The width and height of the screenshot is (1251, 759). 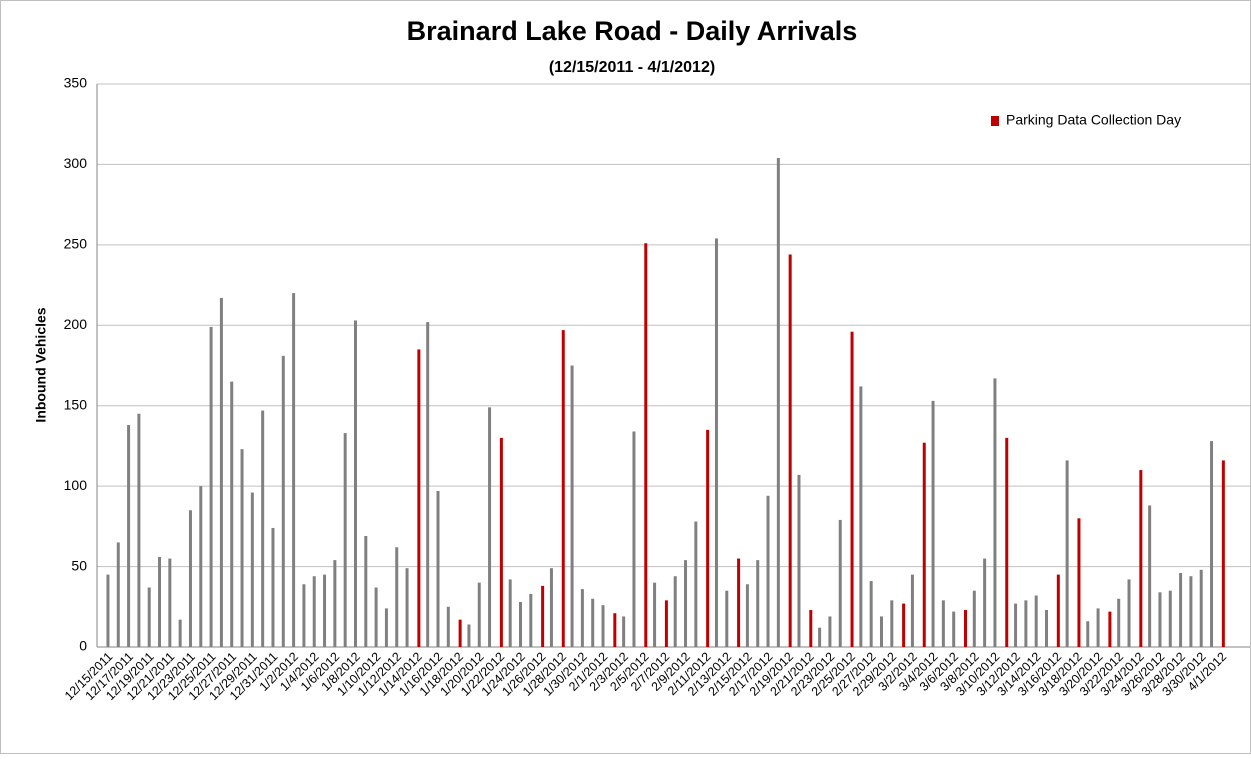 What do you see at coordinates (76, 485) in the screenshot?
I see `y-tick-label: 100` at bounding box center [76, 485].